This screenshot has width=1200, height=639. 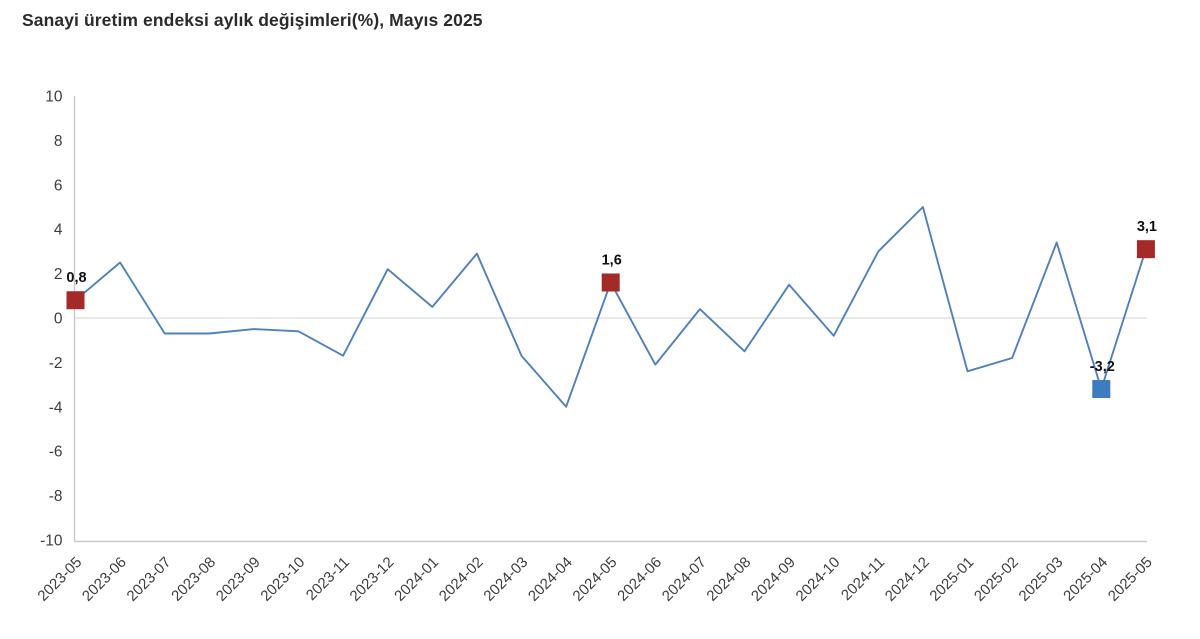 I want to click on y-axis-tick-label: 4, so click(x=58, y=230).